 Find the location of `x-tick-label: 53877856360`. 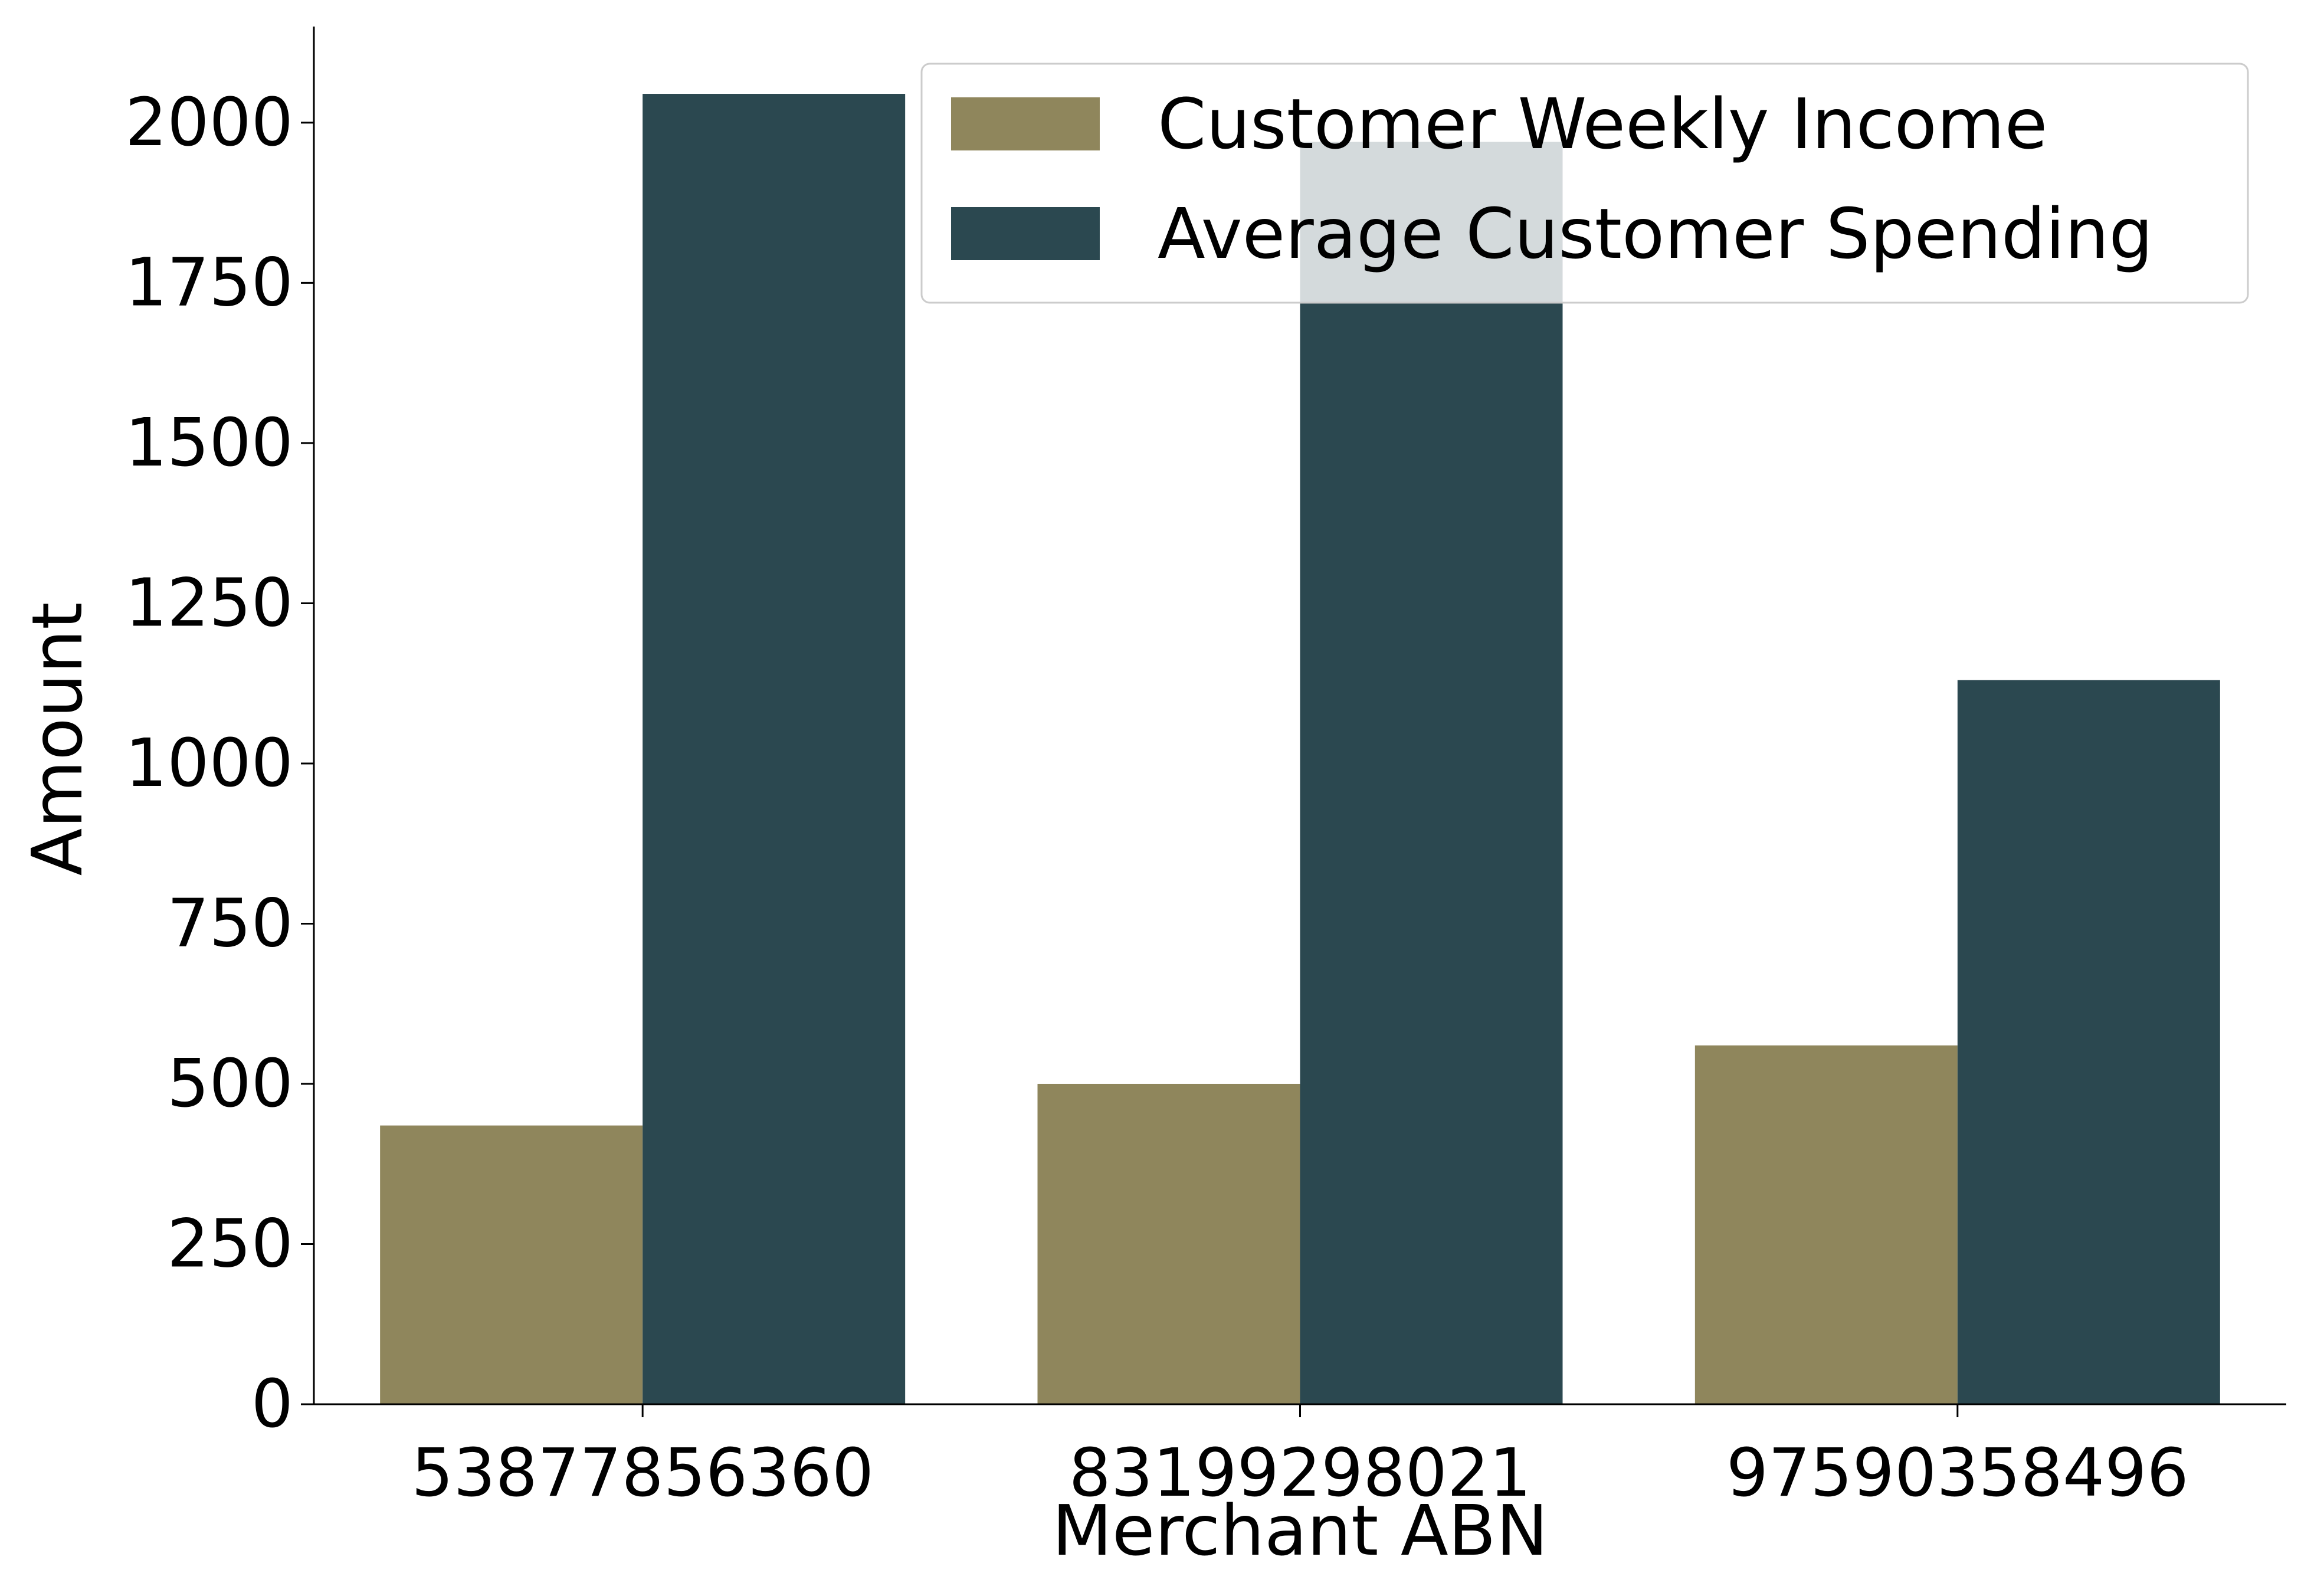

x-tick-label: 53877856360 is located at coordinates (642, 1473).